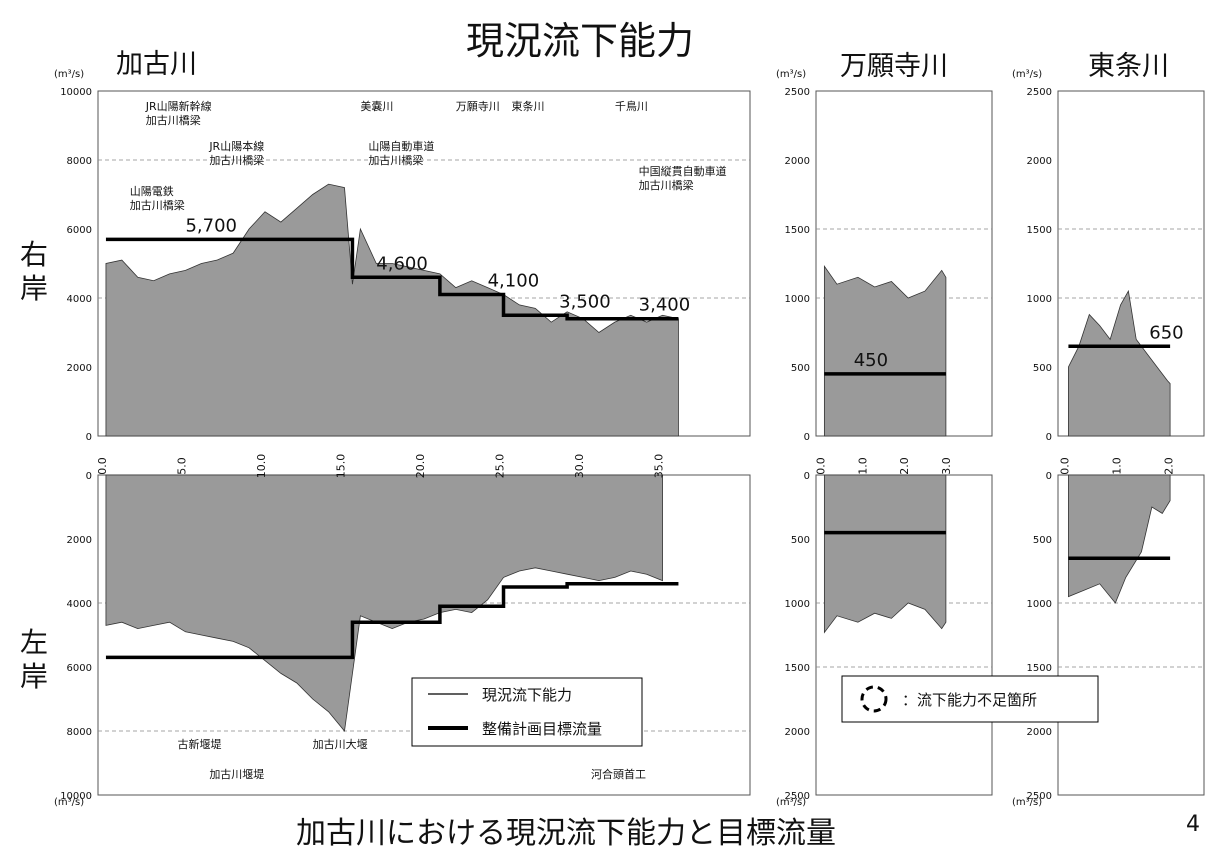  I want to click on kakogawa-annotation: 加古川大堰, so click(340, 744).